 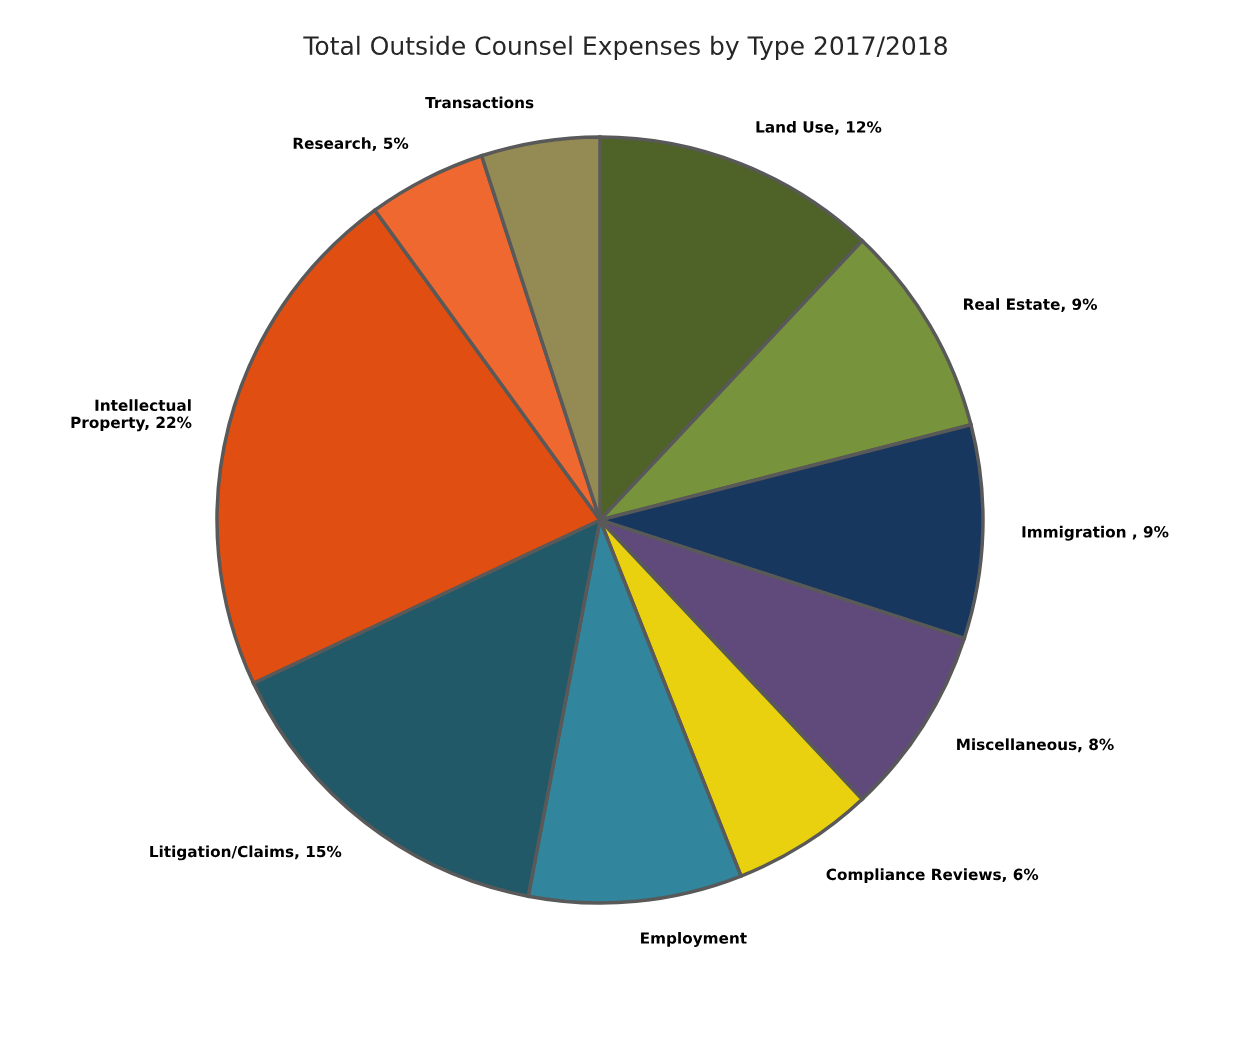 What do you see at coordinates (625, 47) in the screenshot?
I see `chart-title: Total Outside Counsel Expenses by Type 2017/2018` at bounding box center [625, 47].